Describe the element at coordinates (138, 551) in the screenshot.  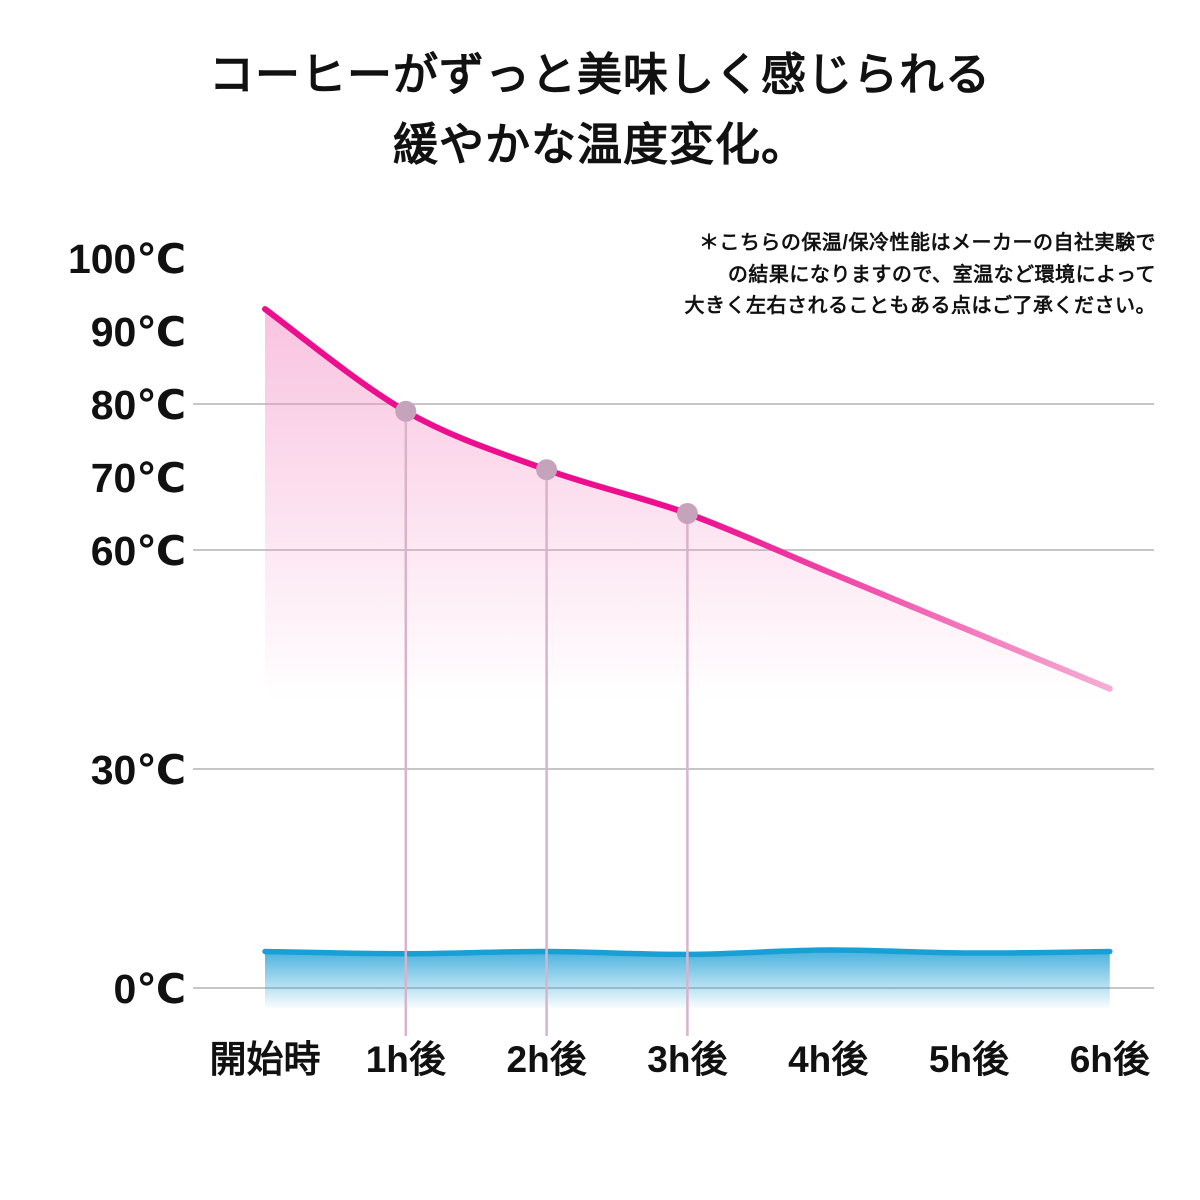
I see `y-tick-label: 60℃` at that location.